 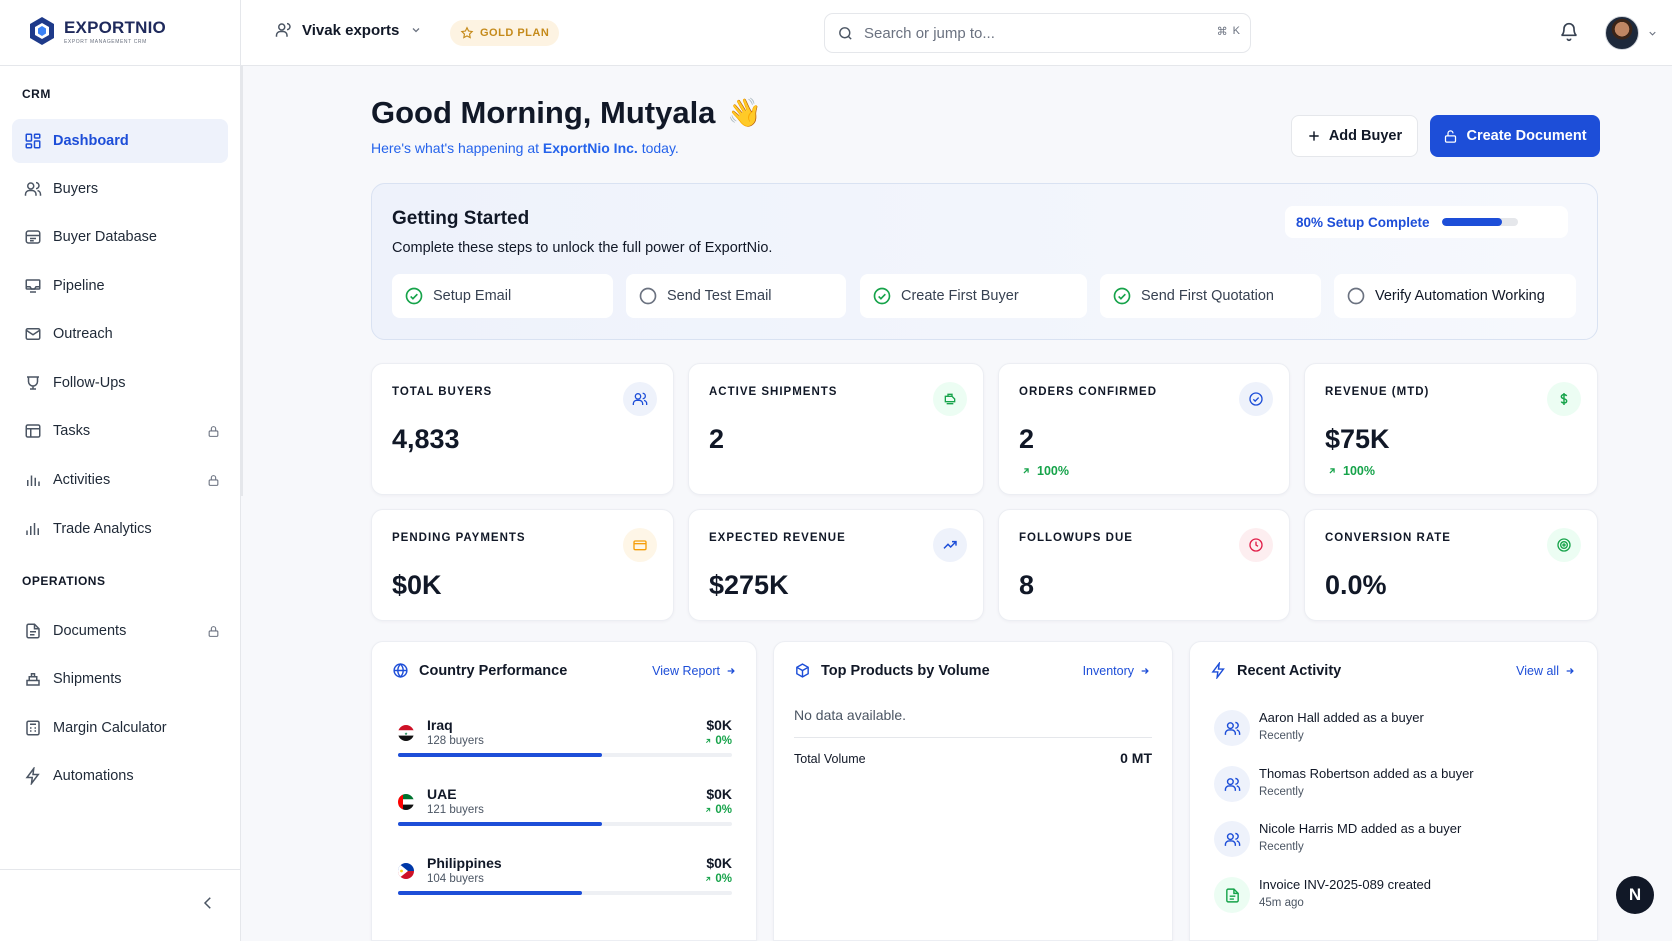 I want to click on activity-title: Nicole Harris MD added as a buyer, so click(x=1360, y=828).